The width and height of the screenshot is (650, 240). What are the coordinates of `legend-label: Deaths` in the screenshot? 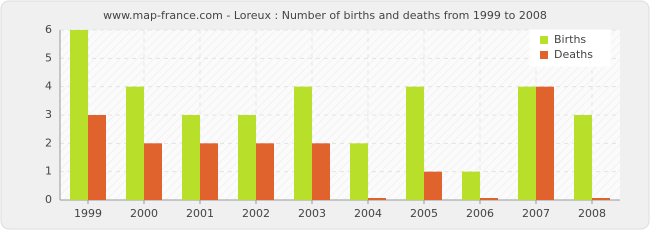 It's located at (573, 54).